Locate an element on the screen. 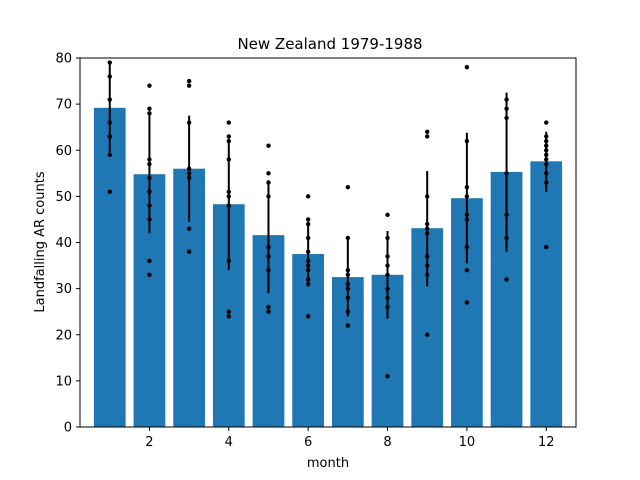 Image resolution: width=640 pixels, height=480 pixels. y-tick-label: 70 is located at coordinates (63, 105).